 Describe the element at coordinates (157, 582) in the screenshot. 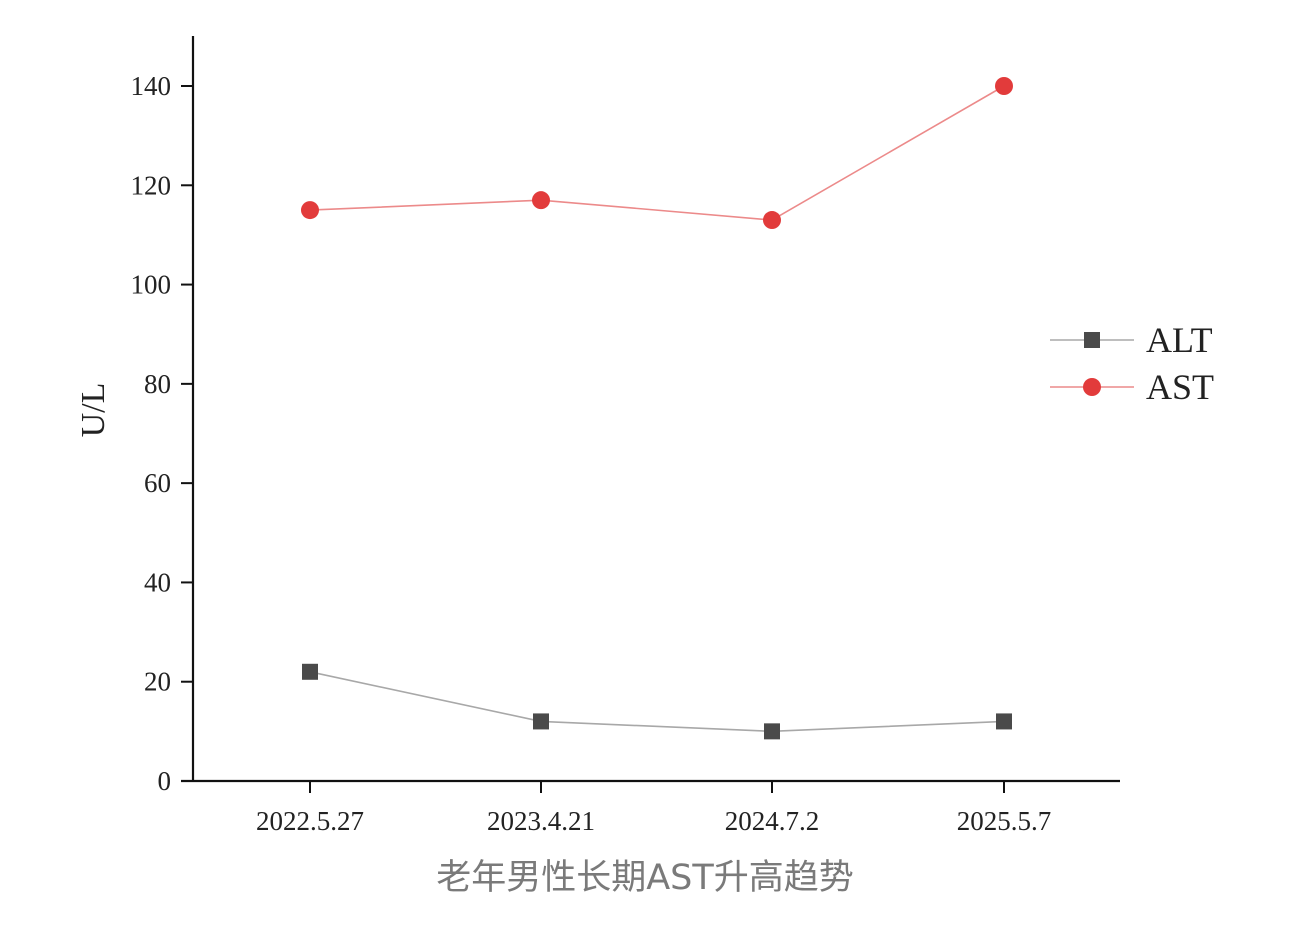

I see `y-tick-label: 40` at that location.